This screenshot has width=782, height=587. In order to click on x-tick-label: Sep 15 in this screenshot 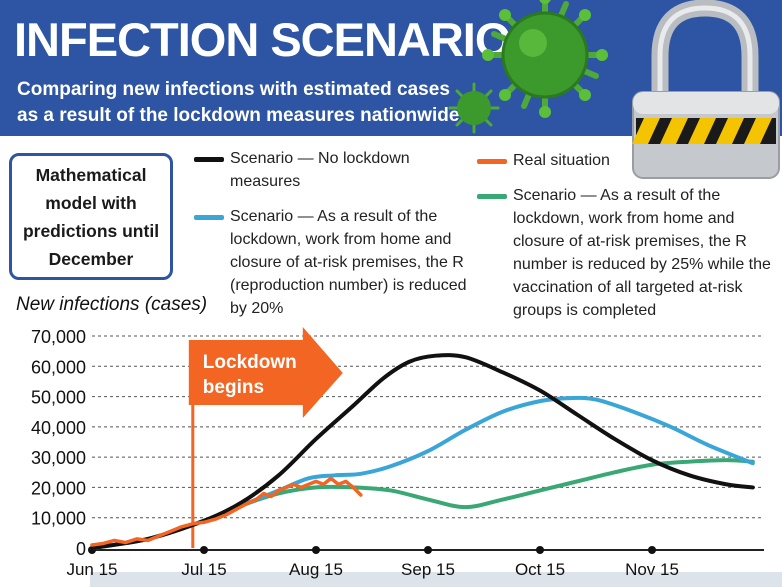, I will do `click(428, 569)`.